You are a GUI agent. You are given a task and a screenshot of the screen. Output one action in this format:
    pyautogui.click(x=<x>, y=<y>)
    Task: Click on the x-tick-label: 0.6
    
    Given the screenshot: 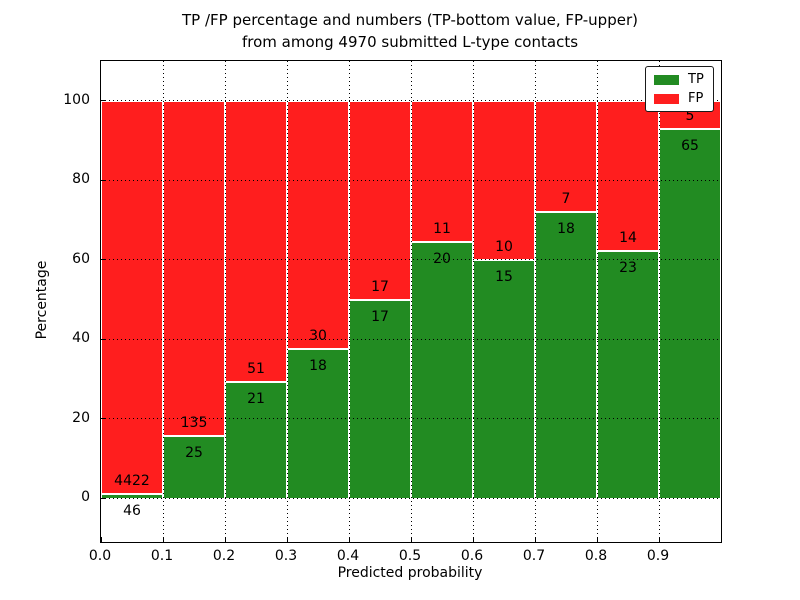 What is the action you would take?
    pyautogui.click(x=472, y=556)
    